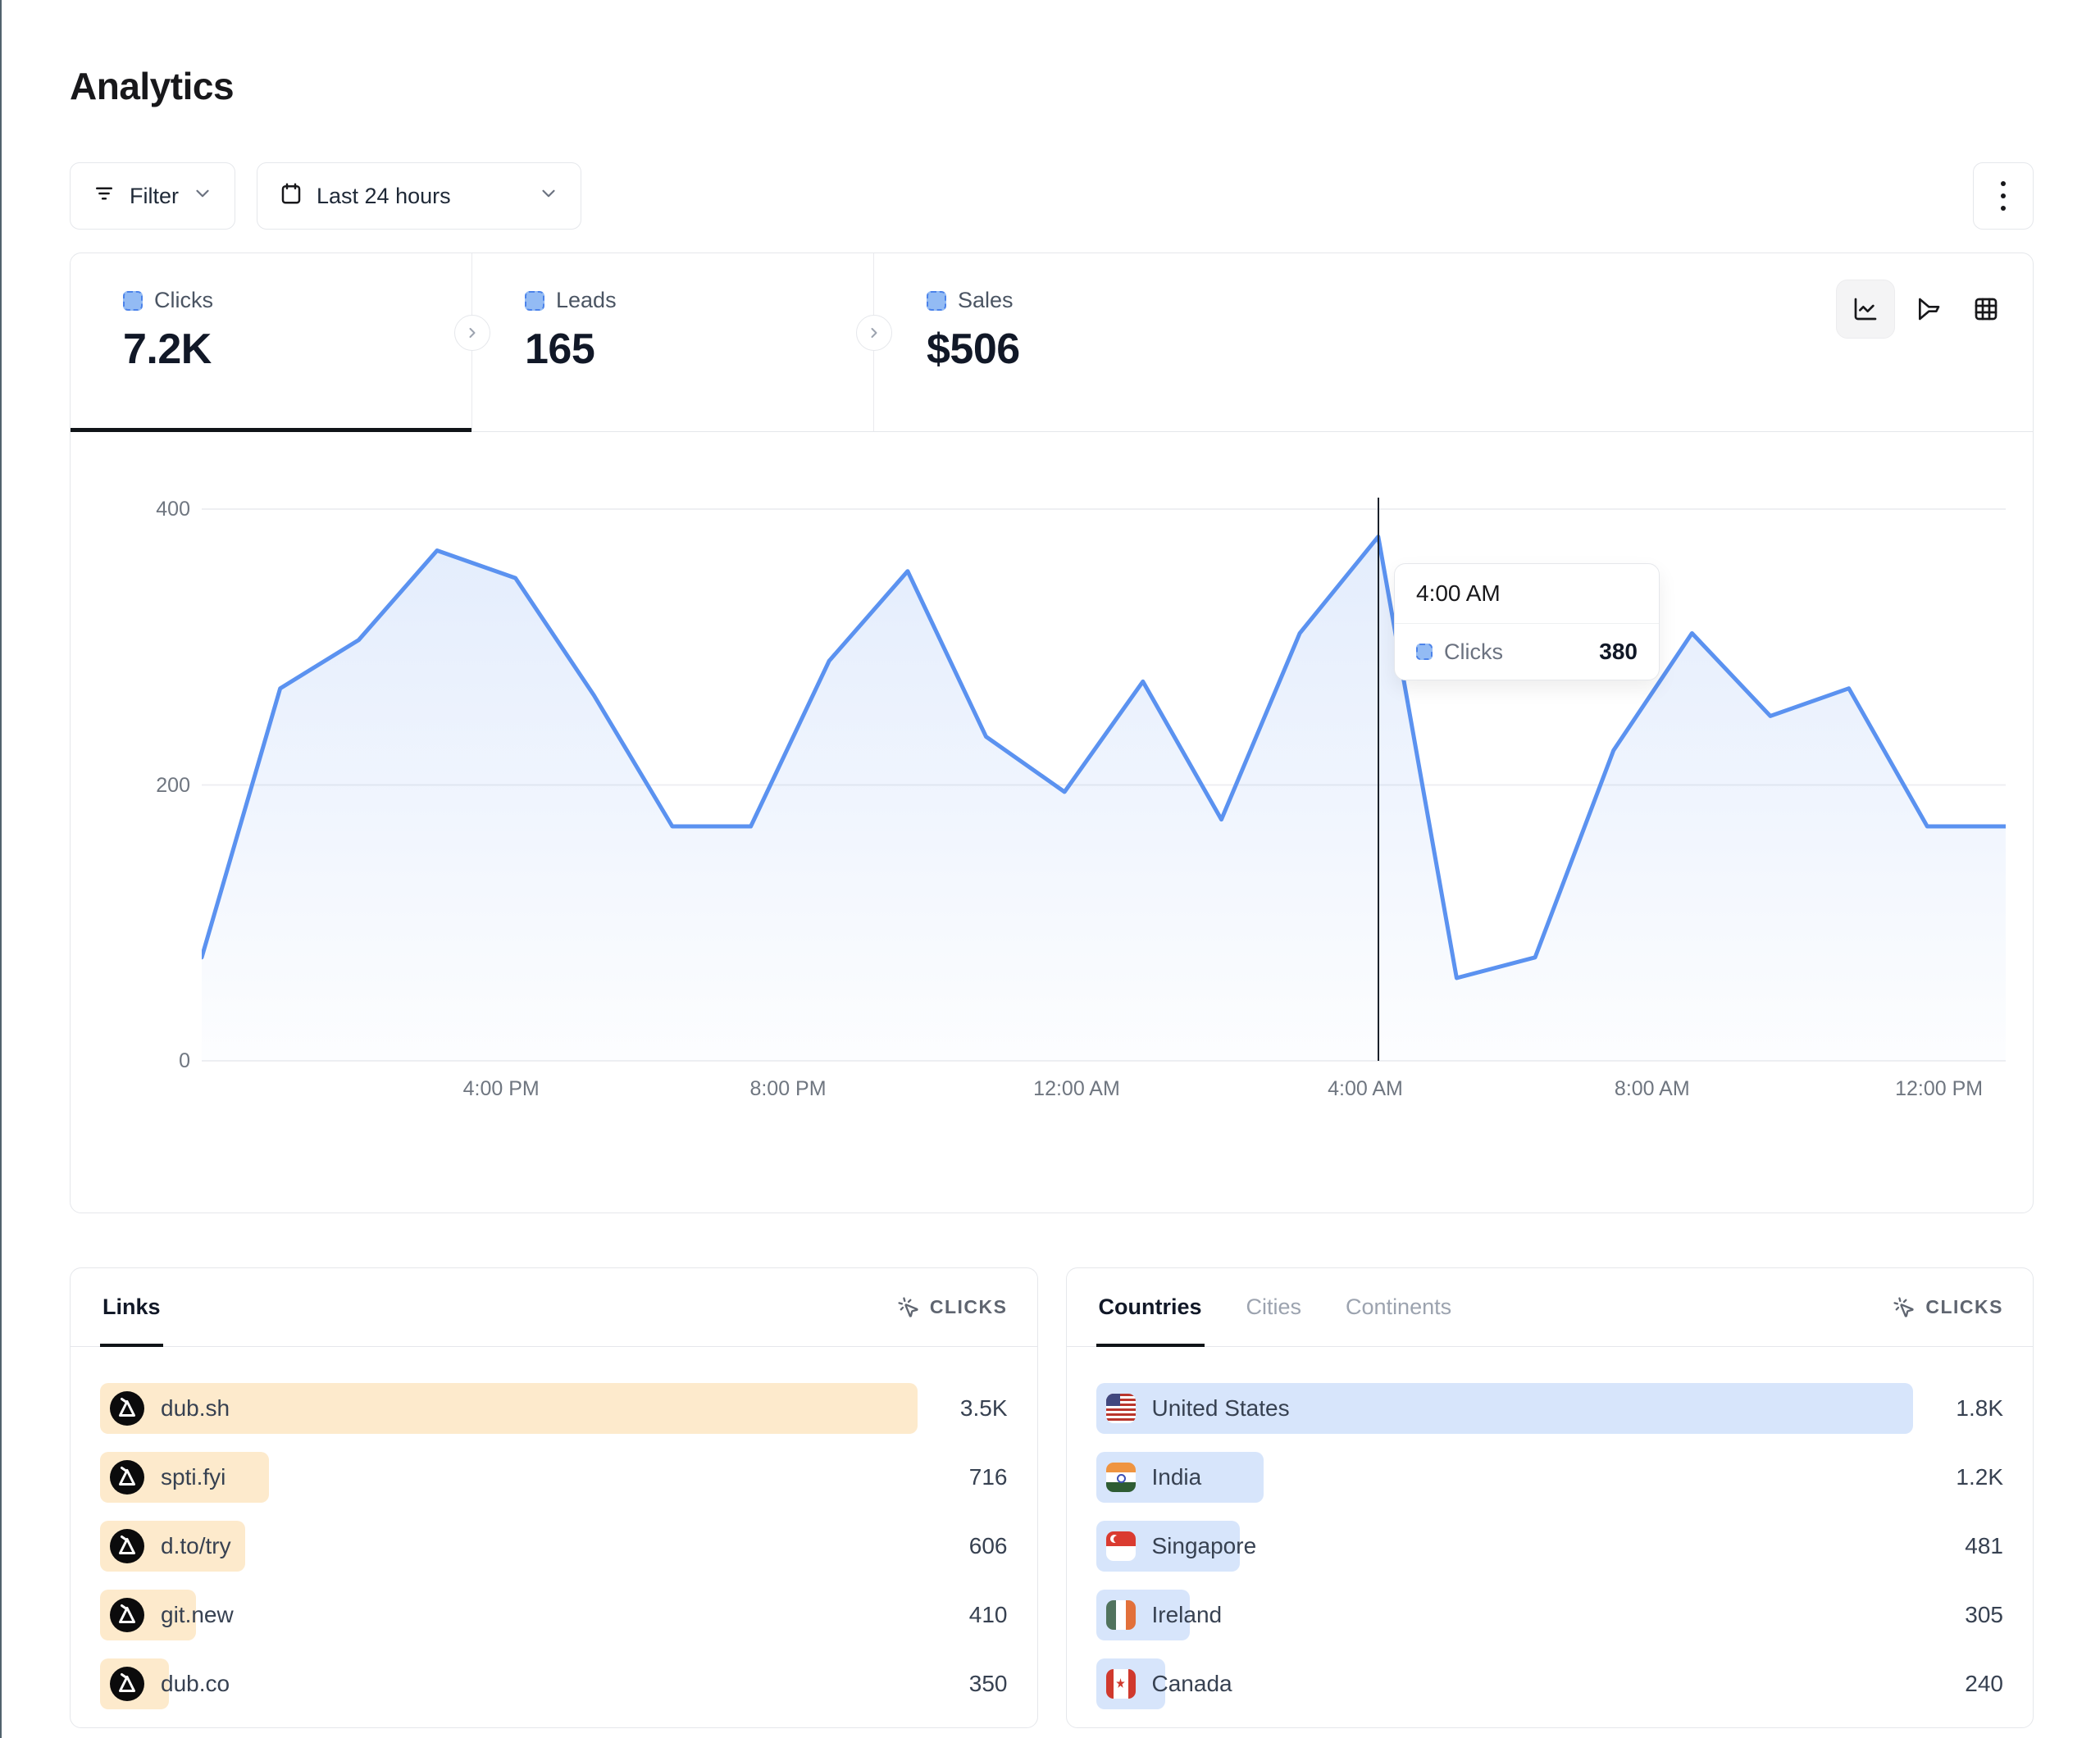  What do you see at coordinates (986, 300) in the screenshot?
I see `stat-label: Sales` at bounding box center [986, 300].